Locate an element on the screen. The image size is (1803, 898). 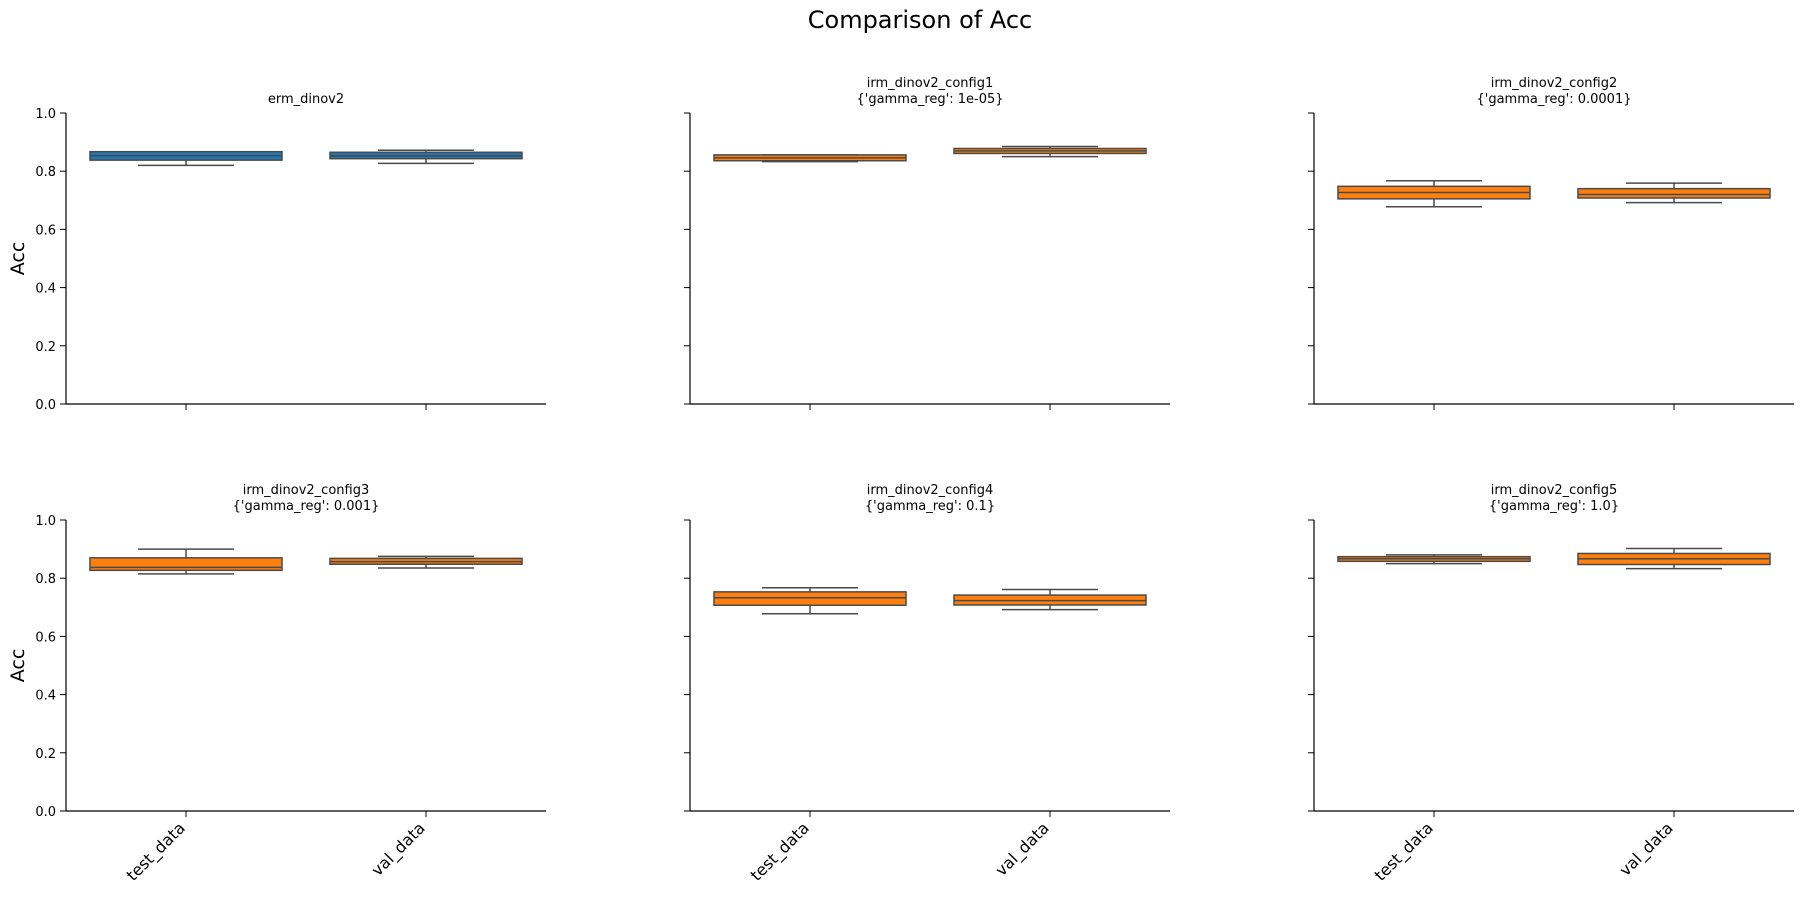
subplot-1: erm_dinov2 0.0 0.2 0.4 0.6 0.8 1.0 Acc is located at coordinates (276, 252).